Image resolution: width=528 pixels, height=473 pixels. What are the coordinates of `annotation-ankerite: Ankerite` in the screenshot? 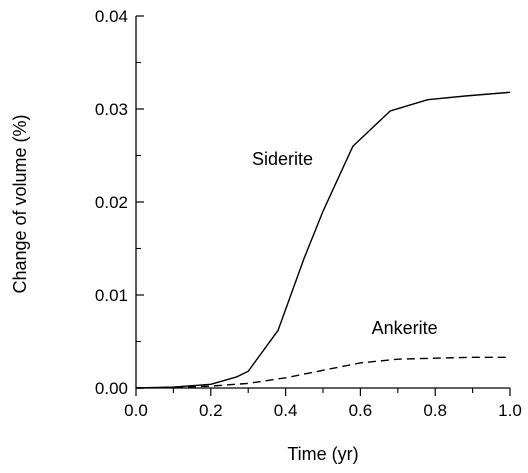 It's located at (405, 328).